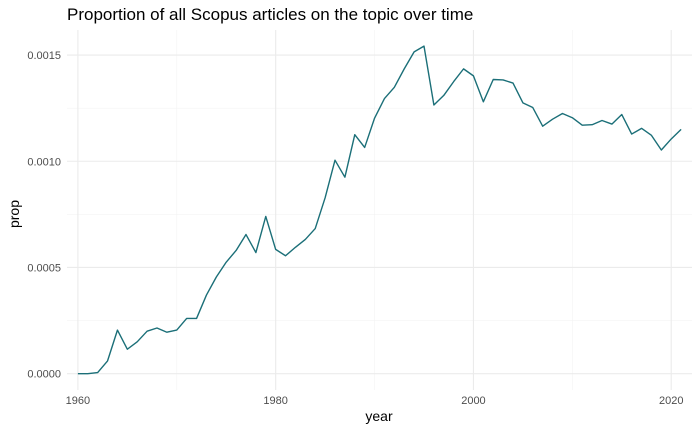 Image resolution: width=700 pixels, height=432 pixels. I want to click on x-axis-label: year, so click(379, 416).